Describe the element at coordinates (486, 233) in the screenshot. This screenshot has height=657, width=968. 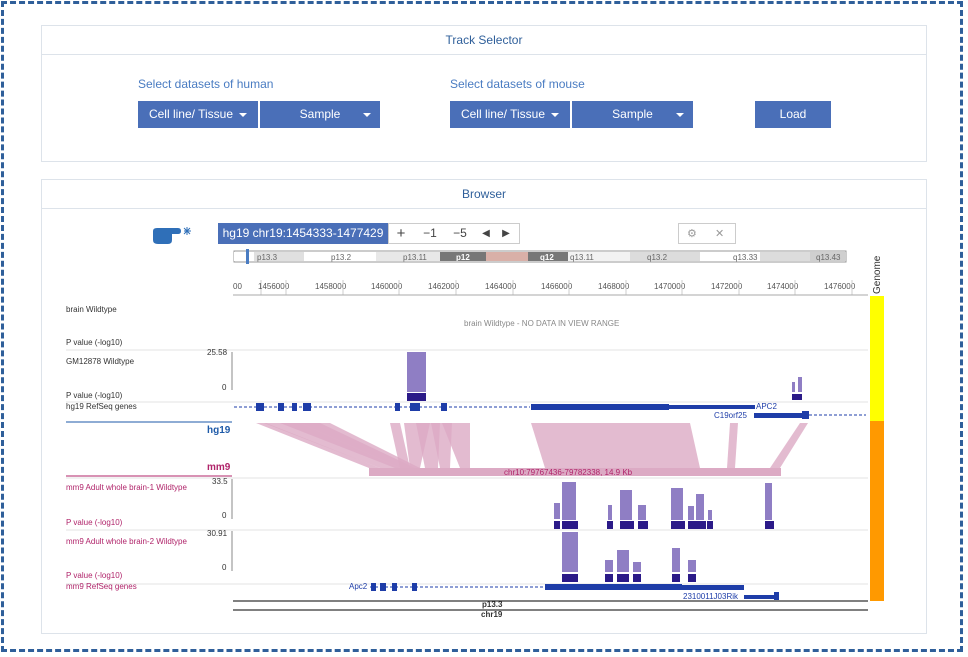
I see `pan-left-button: ◀` at that location.